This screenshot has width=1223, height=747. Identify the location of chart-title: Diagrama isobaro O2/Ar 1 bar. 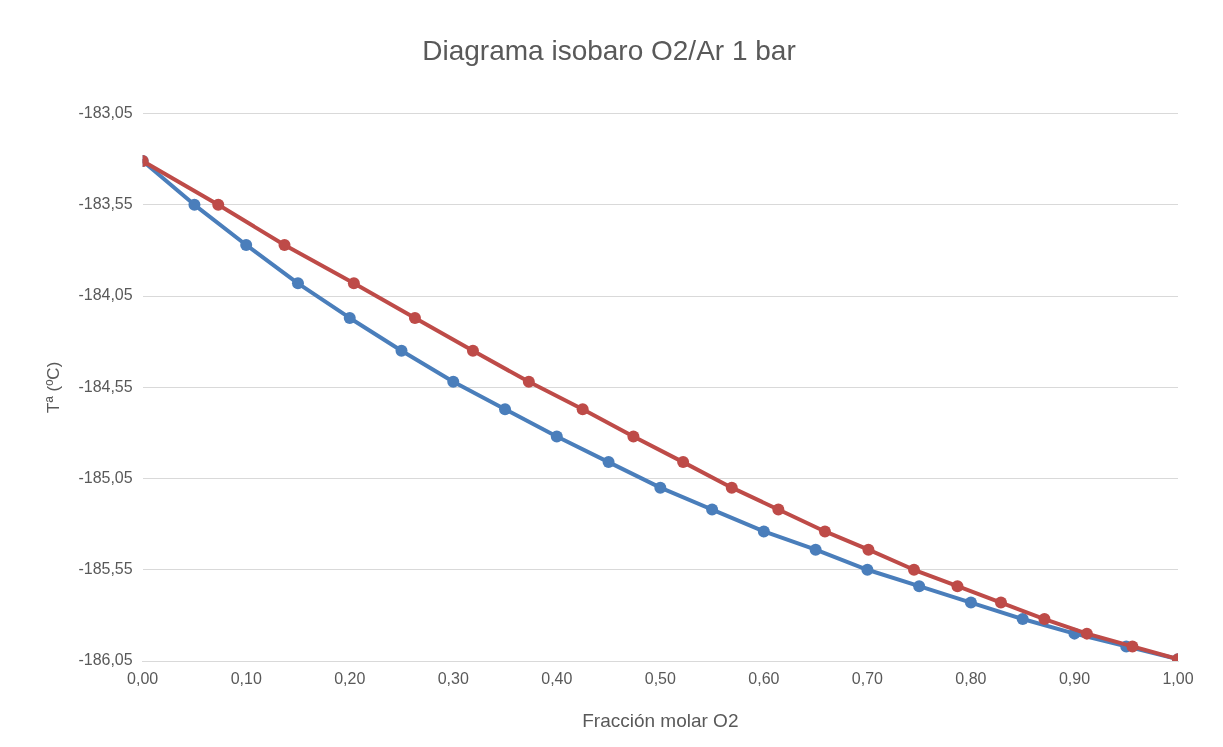
(609, 50).